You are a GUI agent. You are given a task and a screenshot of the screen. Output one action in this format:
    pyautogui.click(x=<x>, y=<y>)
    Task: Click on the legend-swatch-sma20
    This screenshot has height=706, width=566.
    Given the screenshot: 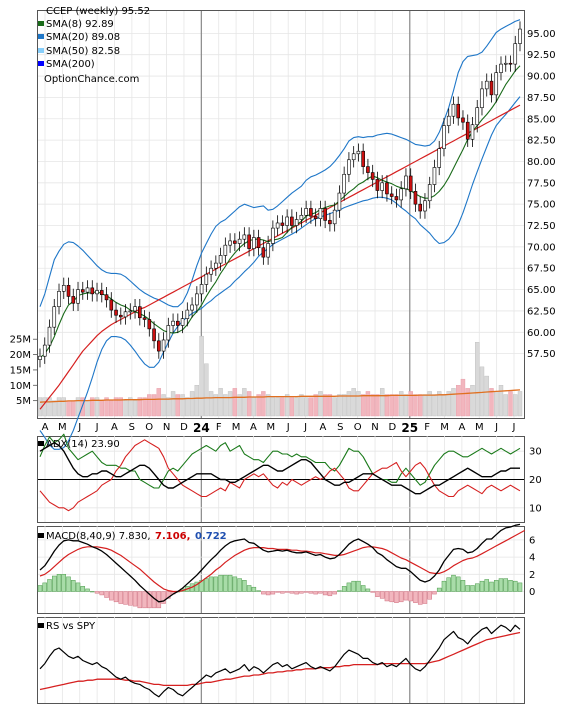 What is the action you would take?
    pyautogui.click(x=41, y=36)
    